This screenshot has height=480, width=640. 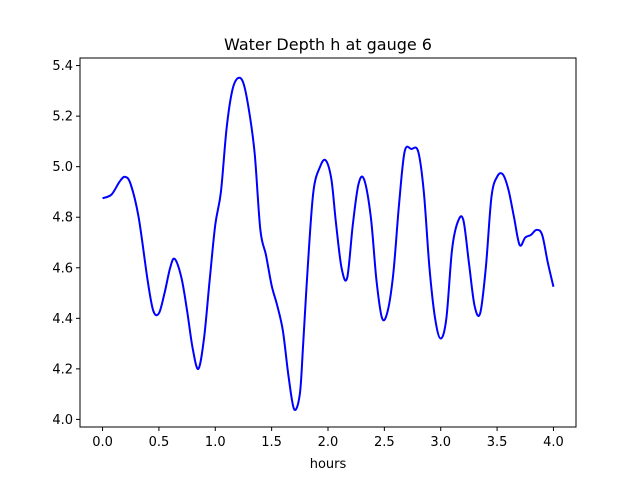 I want to click on x-tick-label: 2.5, so click(x=384, y=442).